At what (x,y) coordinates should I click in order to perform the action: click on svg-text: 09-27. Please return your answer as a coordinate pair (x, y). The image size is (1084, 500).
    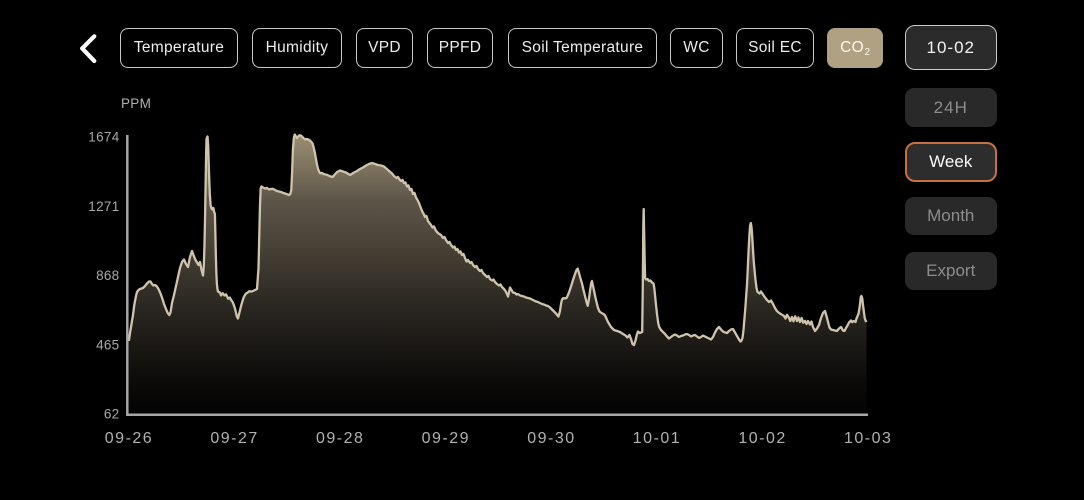
    Looking at the image, I should click on (234, 438).